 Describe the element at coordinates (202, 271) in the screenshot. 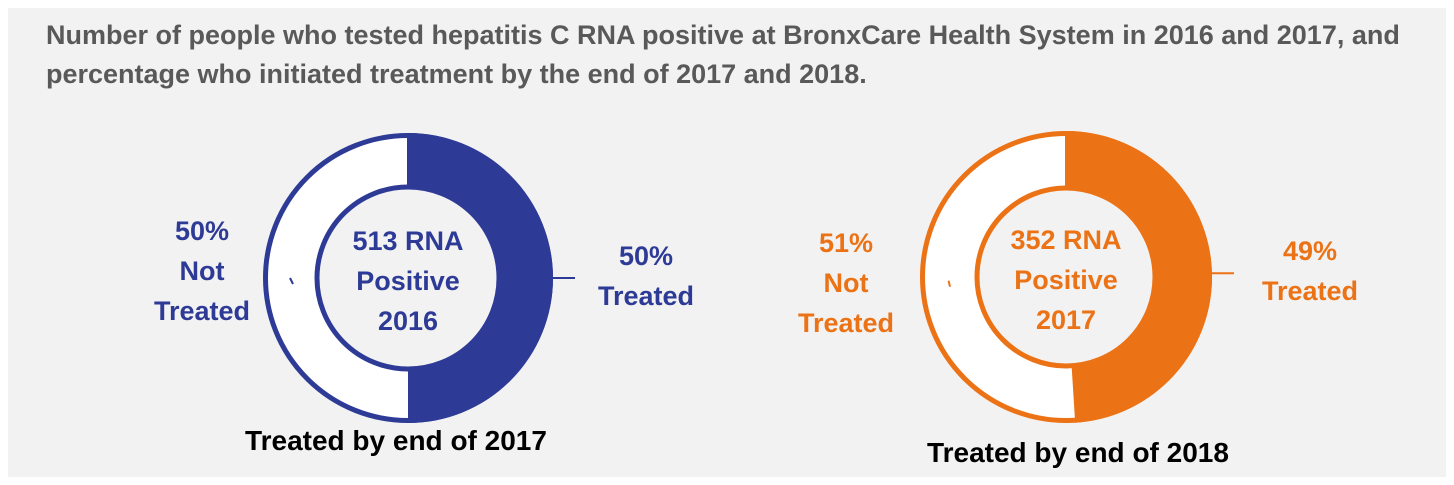

I see `not-treated-label: 50% Not Treated` at that location.